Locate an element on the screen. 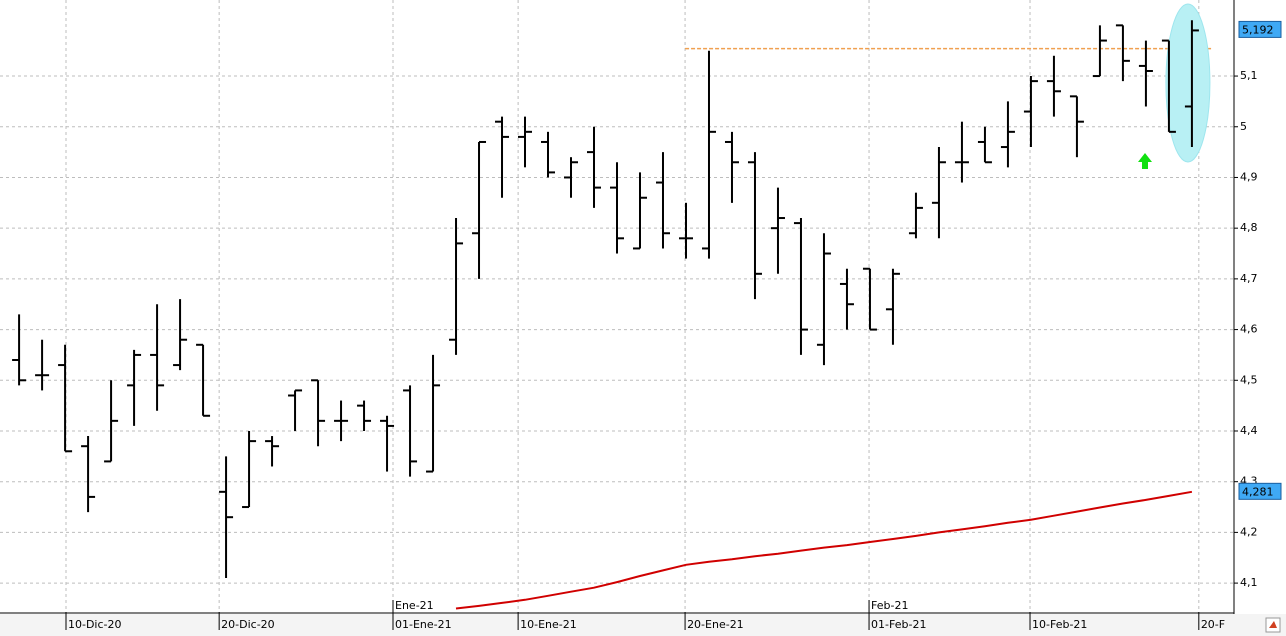  y-tick-label: 4,8 is located at coordinates (1249, 227).